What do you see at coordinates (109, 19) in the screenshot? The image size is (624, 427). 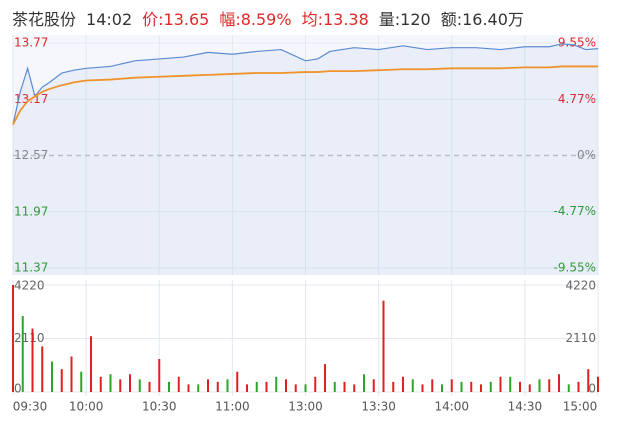 I see `time: 14:02` at bounding box center [109, 19].